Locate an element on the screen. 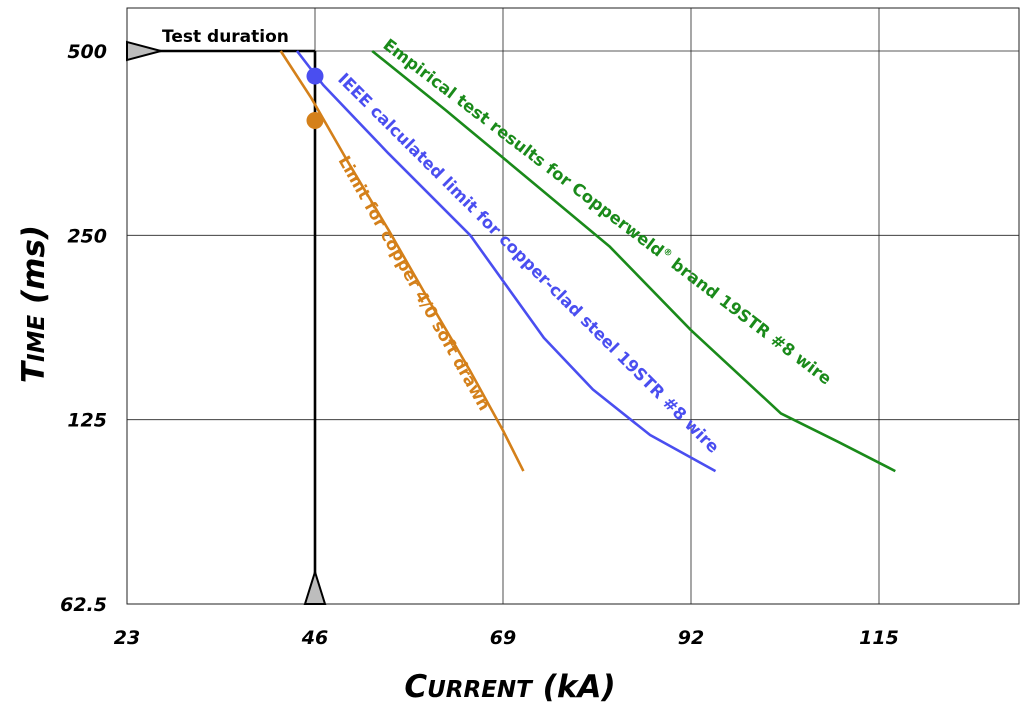  x-tick-label: 46 is located at coordinates (314, 638).